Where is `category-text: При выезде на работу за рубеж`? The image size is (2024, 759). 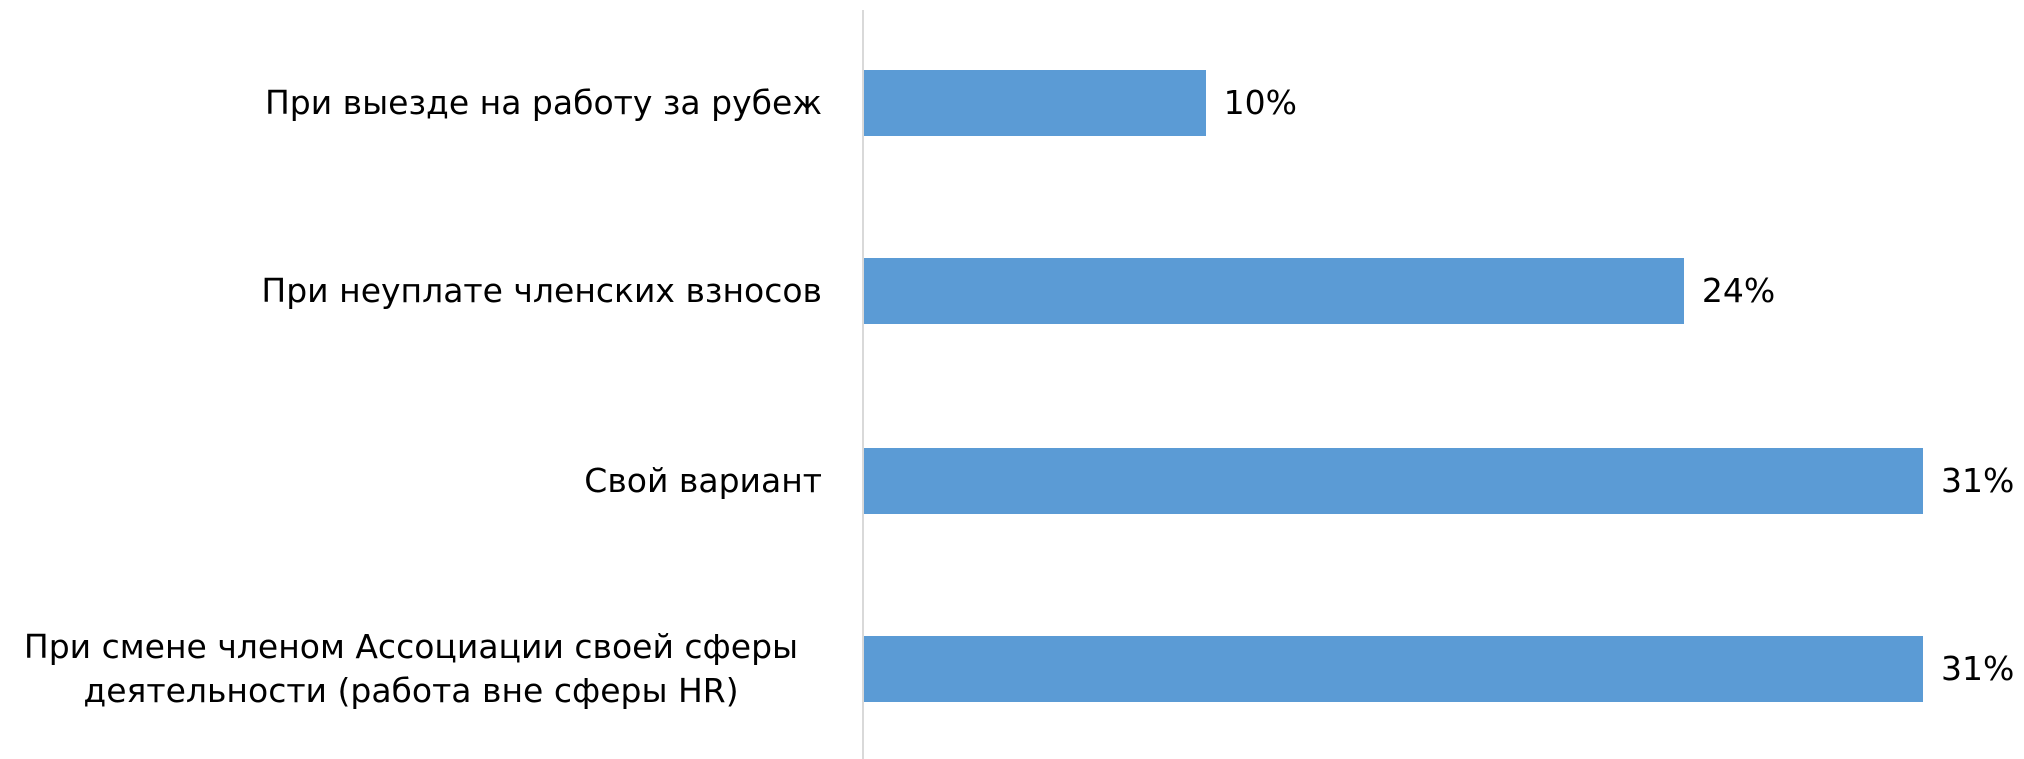
category-text: При выезде на работу за рубеж is located at coordinates (543, 102).